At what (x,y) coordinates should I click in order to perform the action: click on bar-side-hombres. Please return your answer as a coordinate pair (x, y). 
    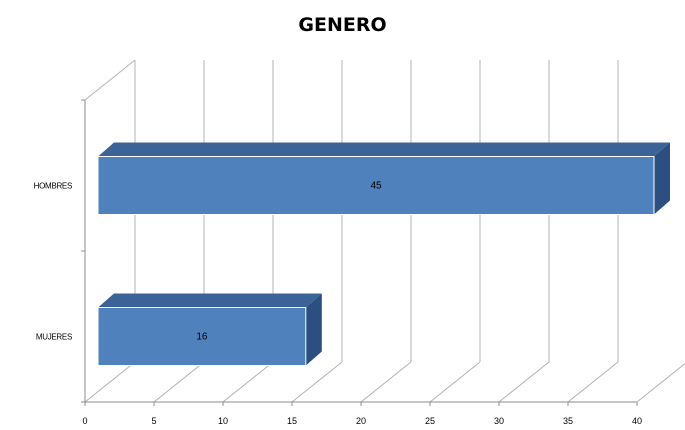
    Looking at the image, I should click on (662, 178).